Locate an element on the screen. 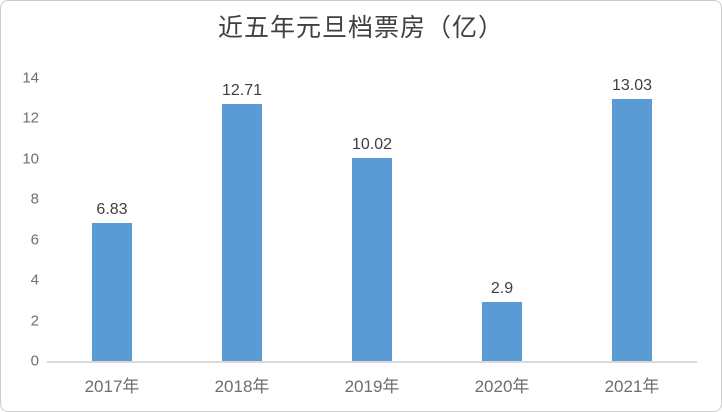 This screenshot has height=412, width=722. bar-value-label: 6.83 is located at coordinates (112, 209).